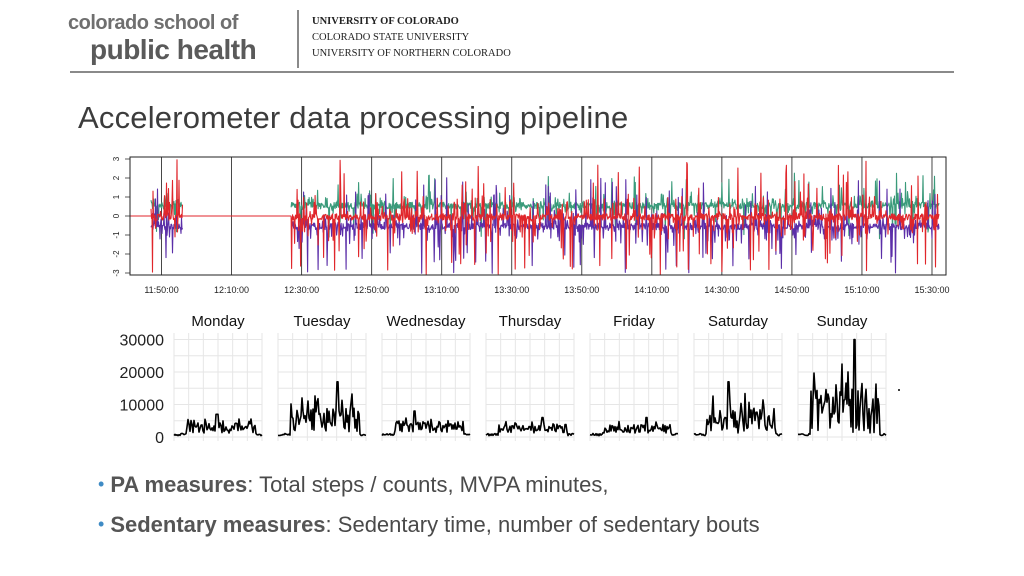 The image size is (1024, 576). What do you see at coordinates (173, 49) in the screenshot?
I see `logo-line2: public health` at bounding box center [173, 49].